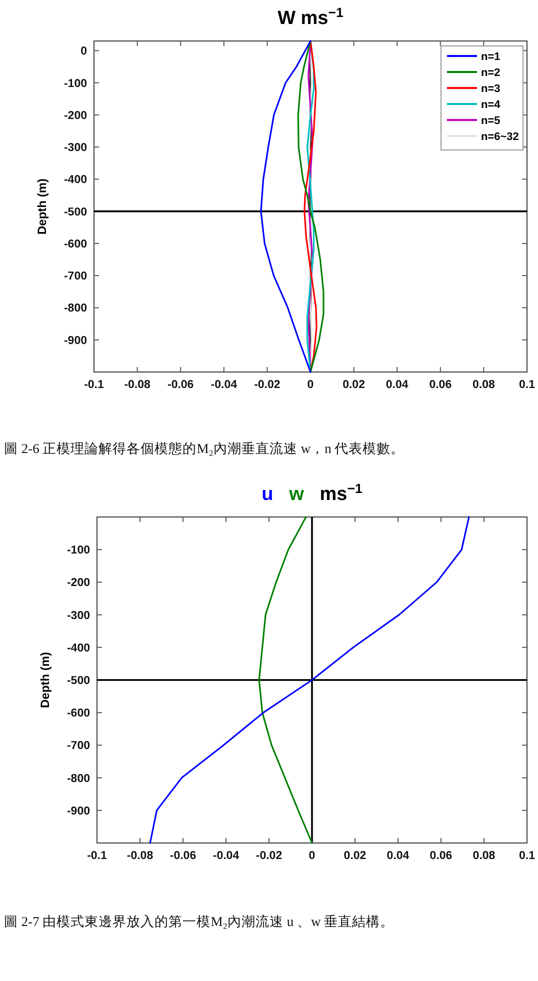  I want to click on y-tick-label: 0, so click(83, 52).